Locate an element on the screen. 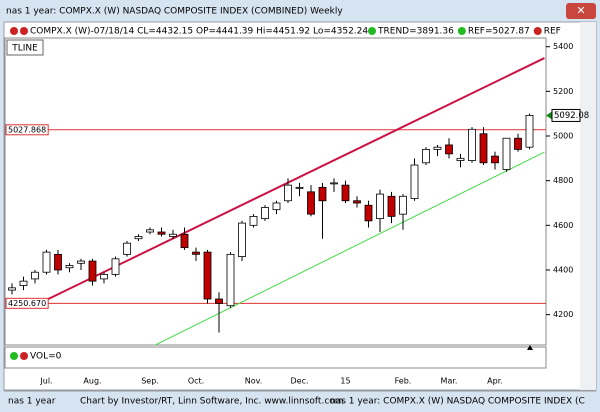 The image size is (600, 412). volume-label: VOL=0 is located at coordinates (46, 357).